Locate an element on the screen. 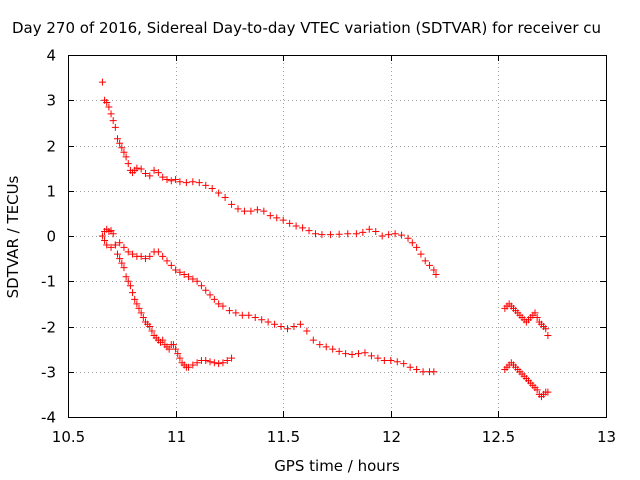 The image size is (640, 480). y-tick-label: 1 is located at coordinates (51, 192).